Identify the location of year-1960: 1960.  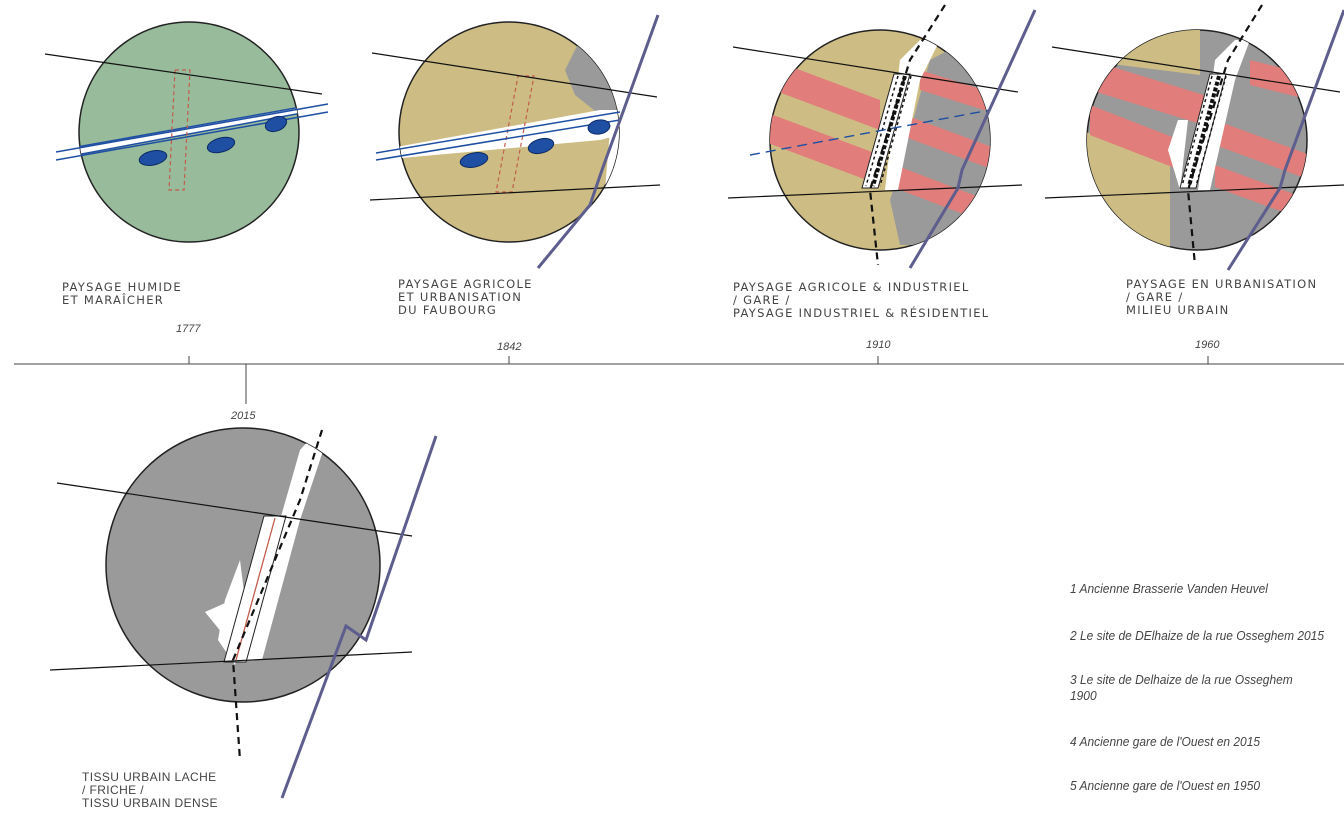
(1207, 345).